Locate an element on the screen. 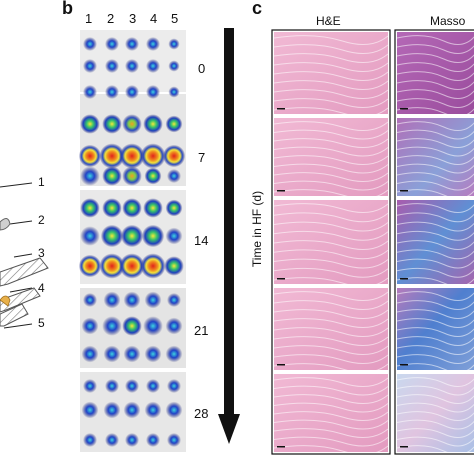  time-label-21: 21 is located at coordinates (201, 330).